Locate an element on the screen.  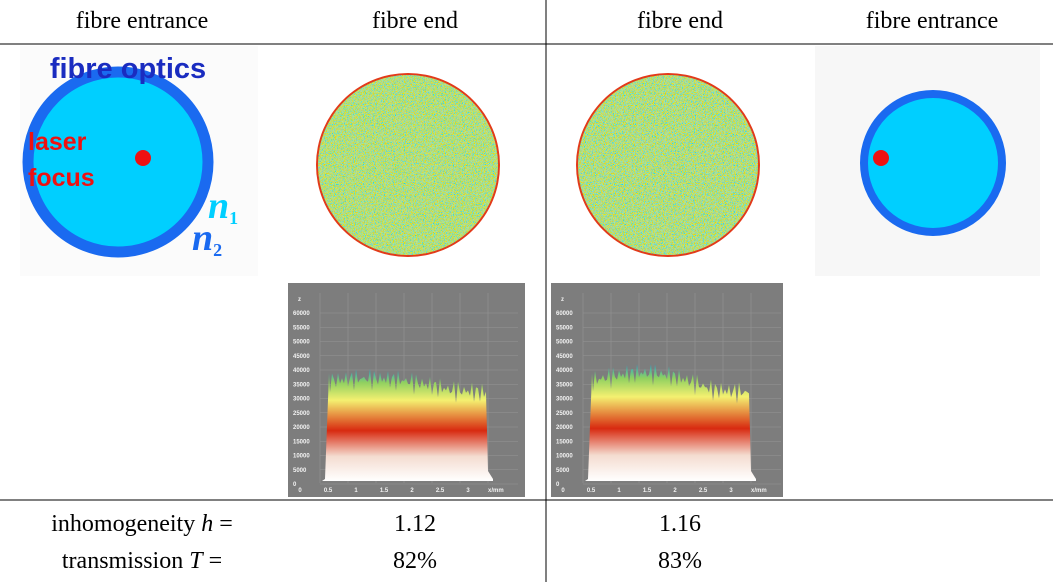
diagram-title: fibre optics is located at coordinates (128, 69).